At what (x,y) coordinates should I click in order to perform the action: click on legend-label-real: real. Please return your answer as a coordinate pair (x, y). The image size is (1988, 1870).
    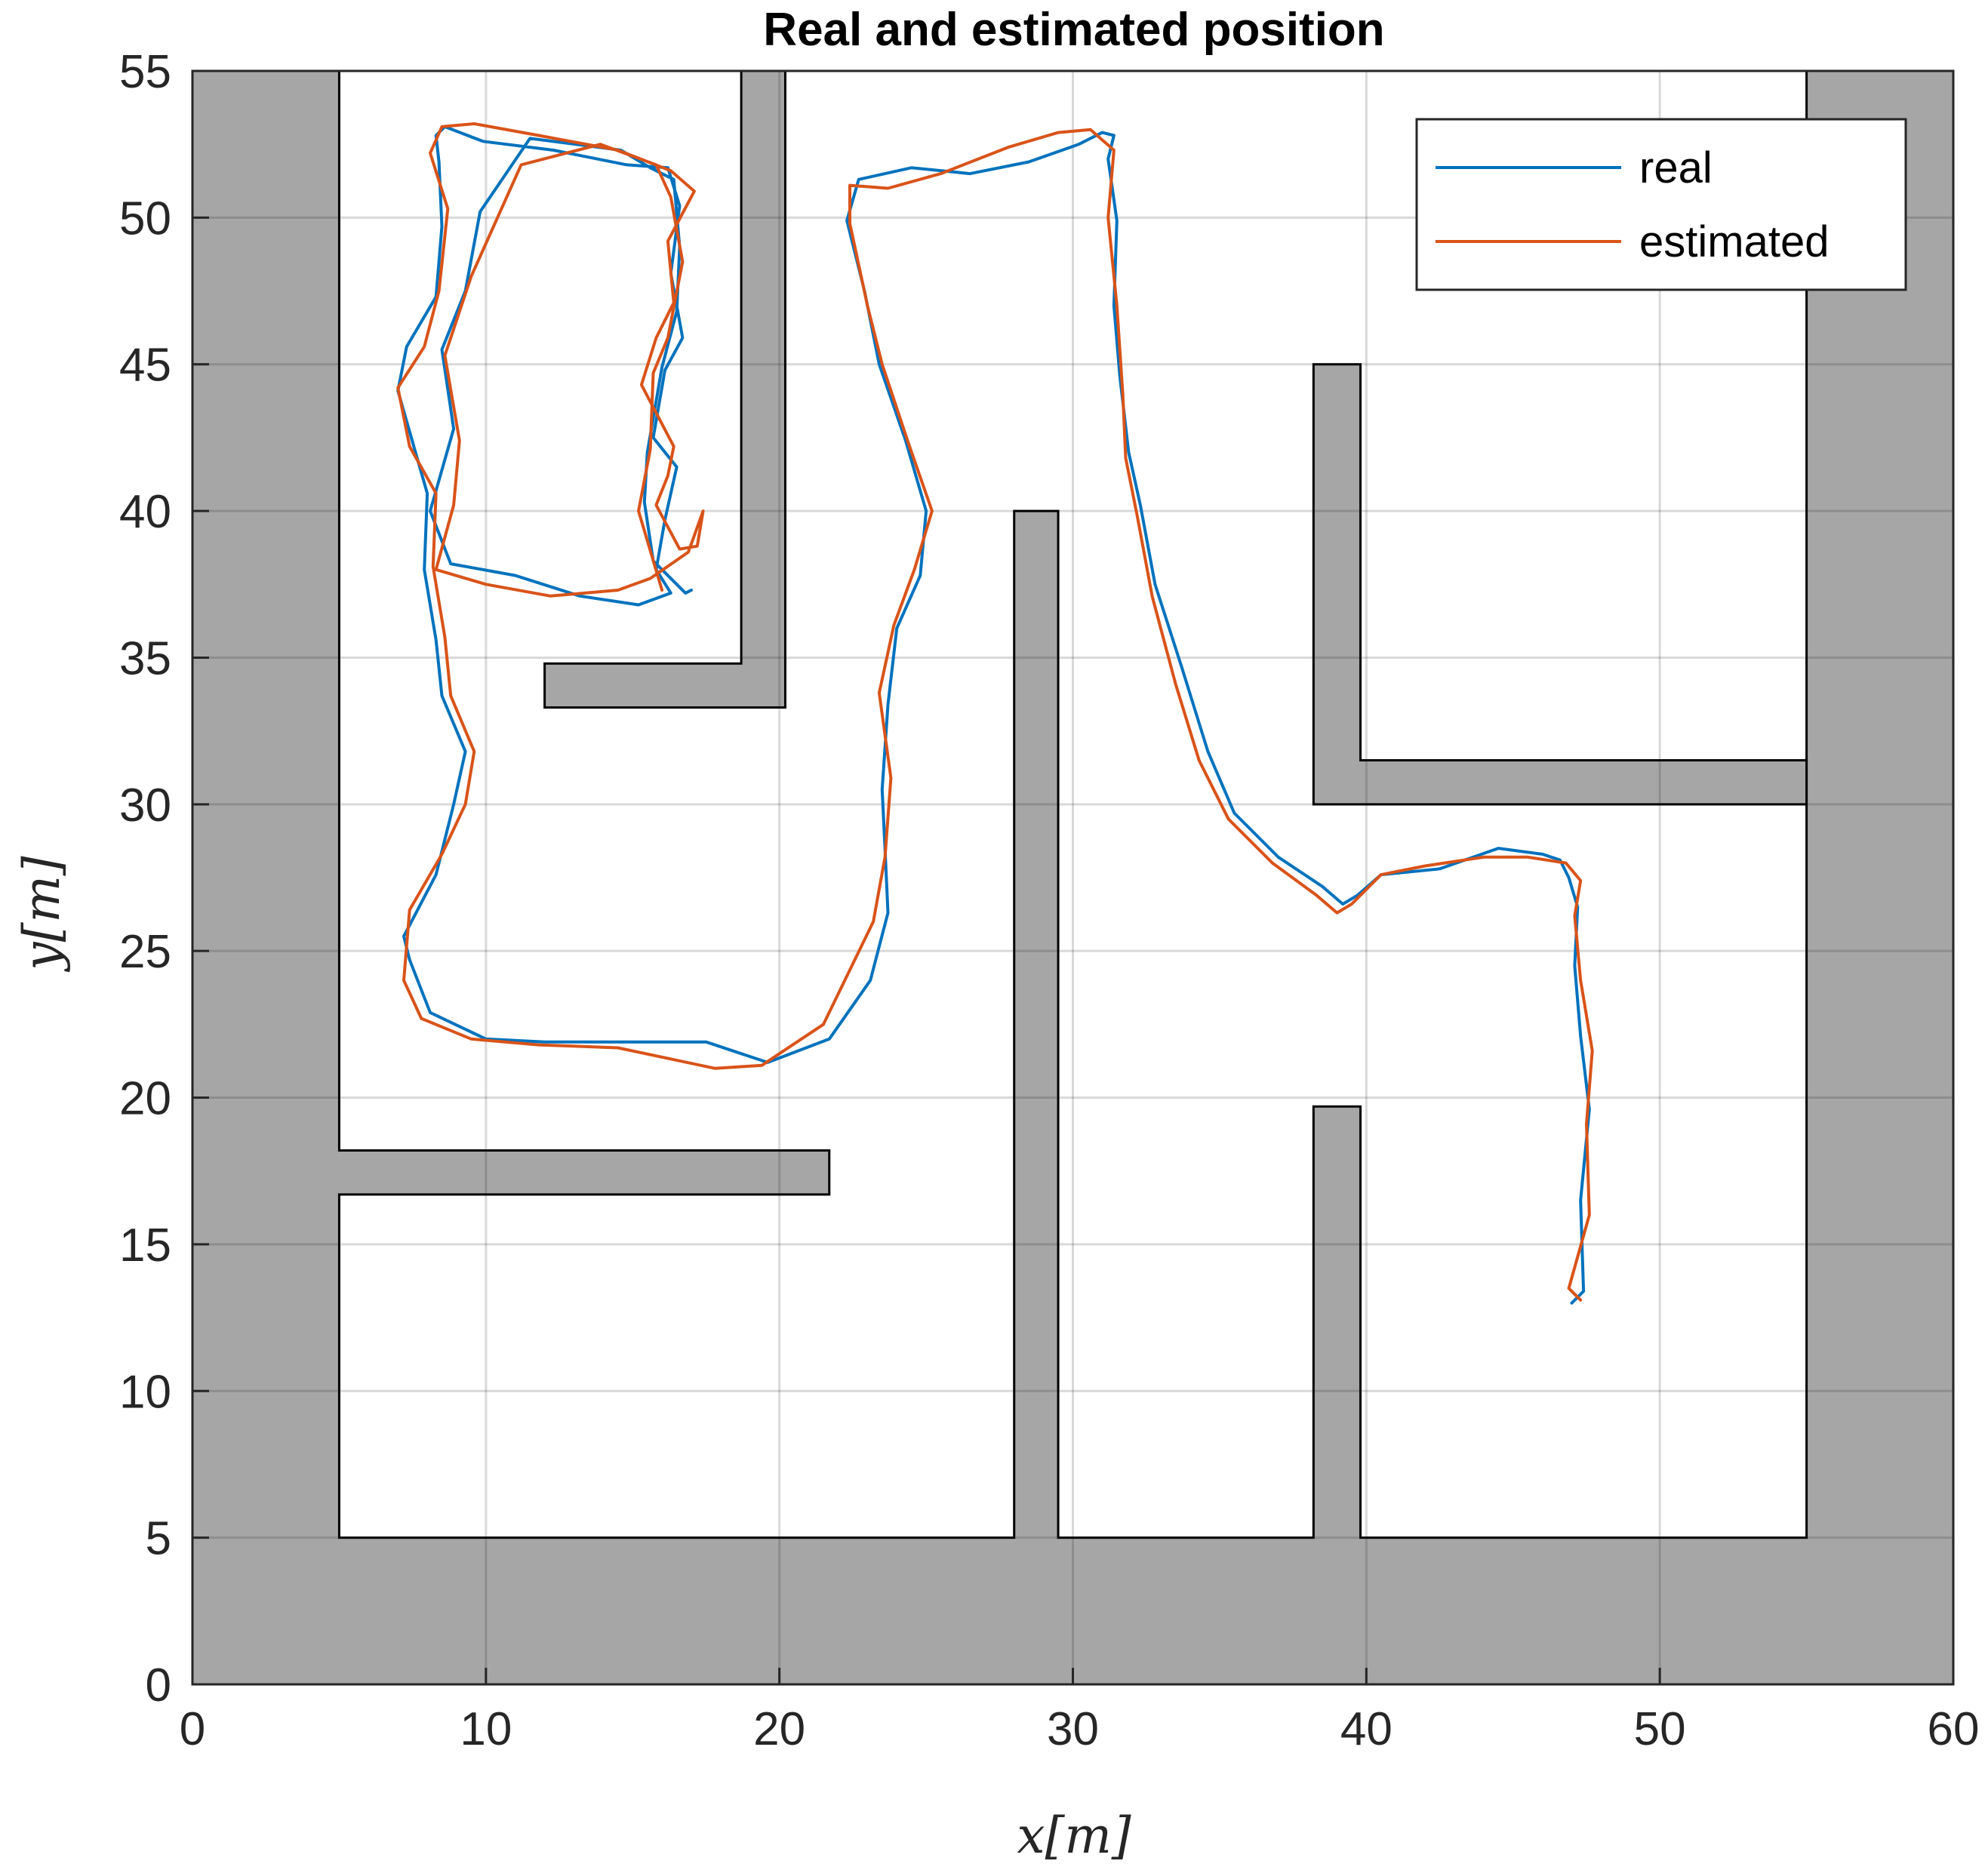
    Looking at the image, I should click on (1676, 167).